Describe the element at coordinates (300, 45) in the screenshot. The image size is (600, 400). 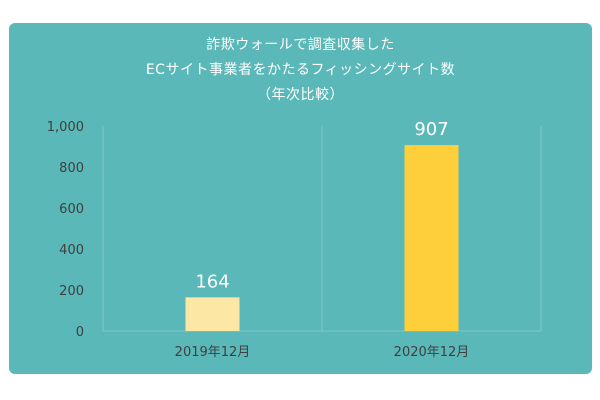
I see `chart-title-line-1: 詐欺ウォールで調査収集した` at that location.